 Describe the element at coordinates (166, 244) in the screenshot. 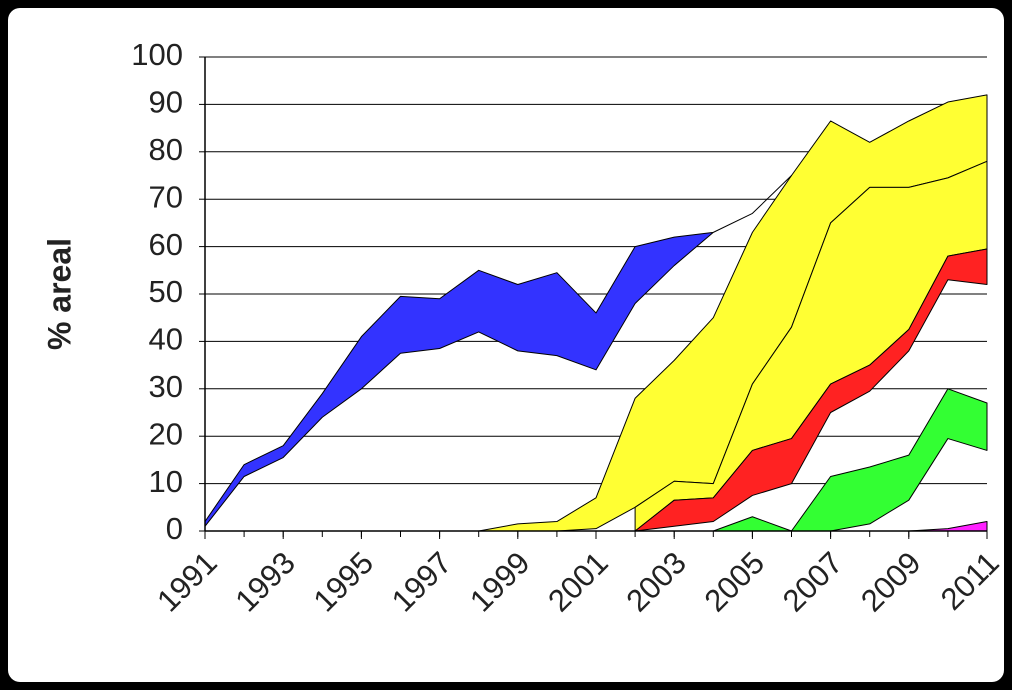

I see `y-tick-label: 60` at that location.